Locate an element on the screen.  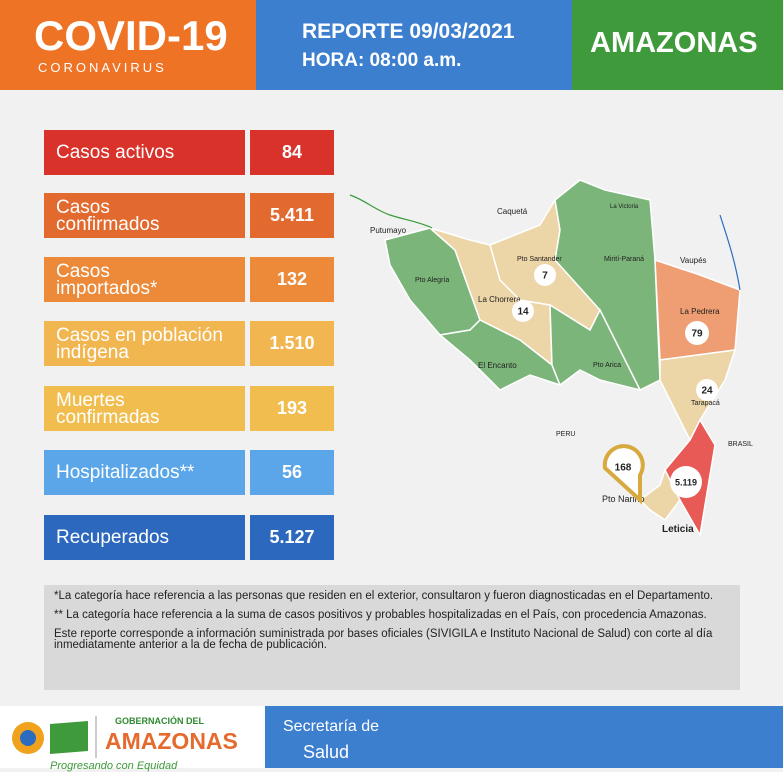
count: 14 is located at coordinates (523, 312).